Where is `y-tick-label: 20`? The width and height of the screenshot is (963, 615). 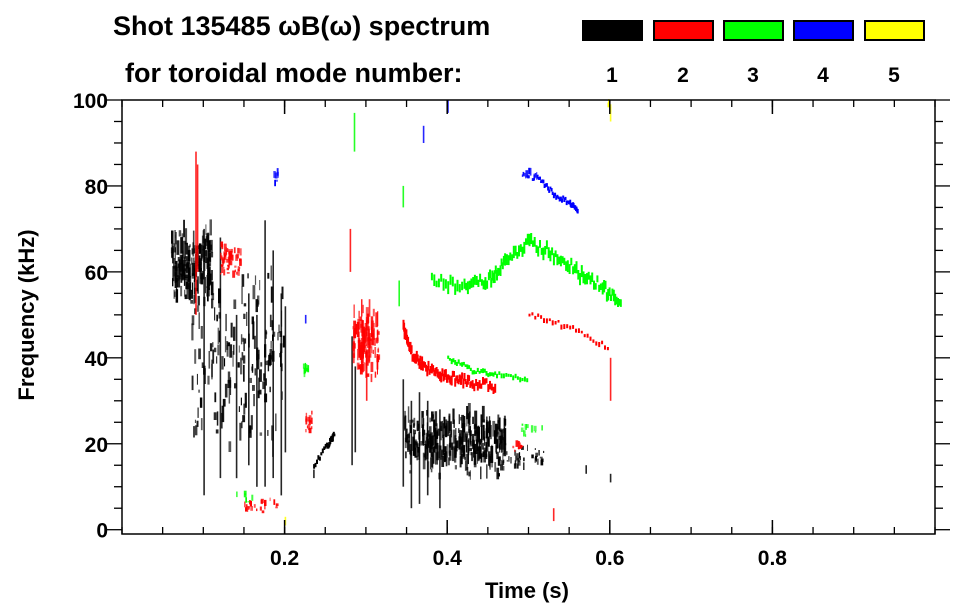
y-tick-label: 20 is located at coordinates (96, 445).